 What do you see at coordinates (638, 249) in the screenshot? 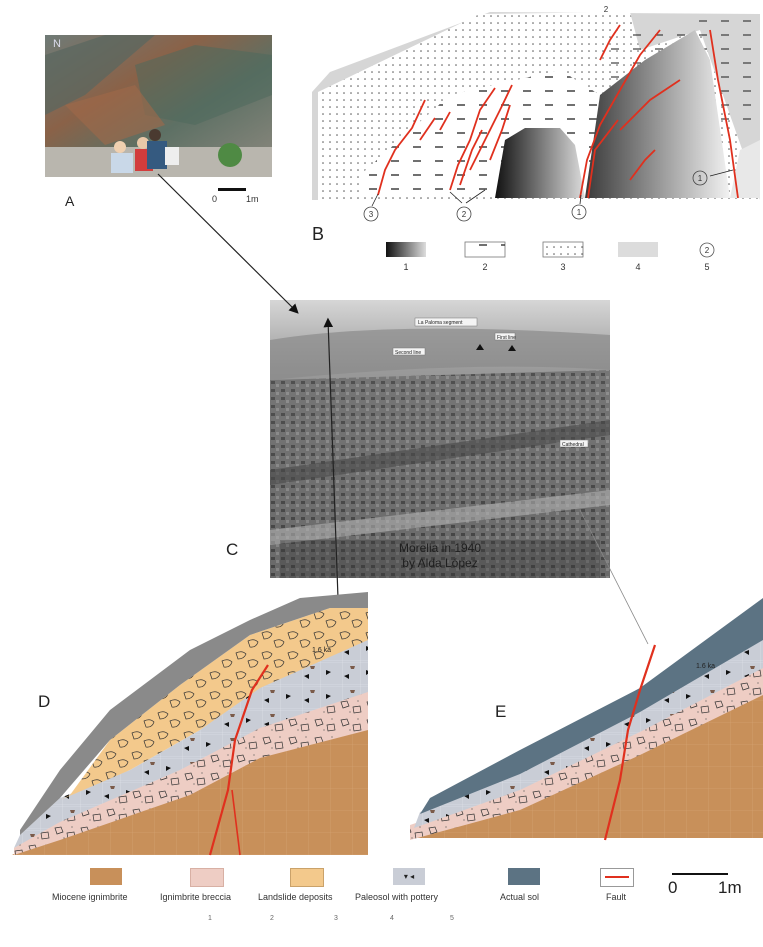
I see `panel-b-legend-4-swatch` at bounding box center [638, 249].